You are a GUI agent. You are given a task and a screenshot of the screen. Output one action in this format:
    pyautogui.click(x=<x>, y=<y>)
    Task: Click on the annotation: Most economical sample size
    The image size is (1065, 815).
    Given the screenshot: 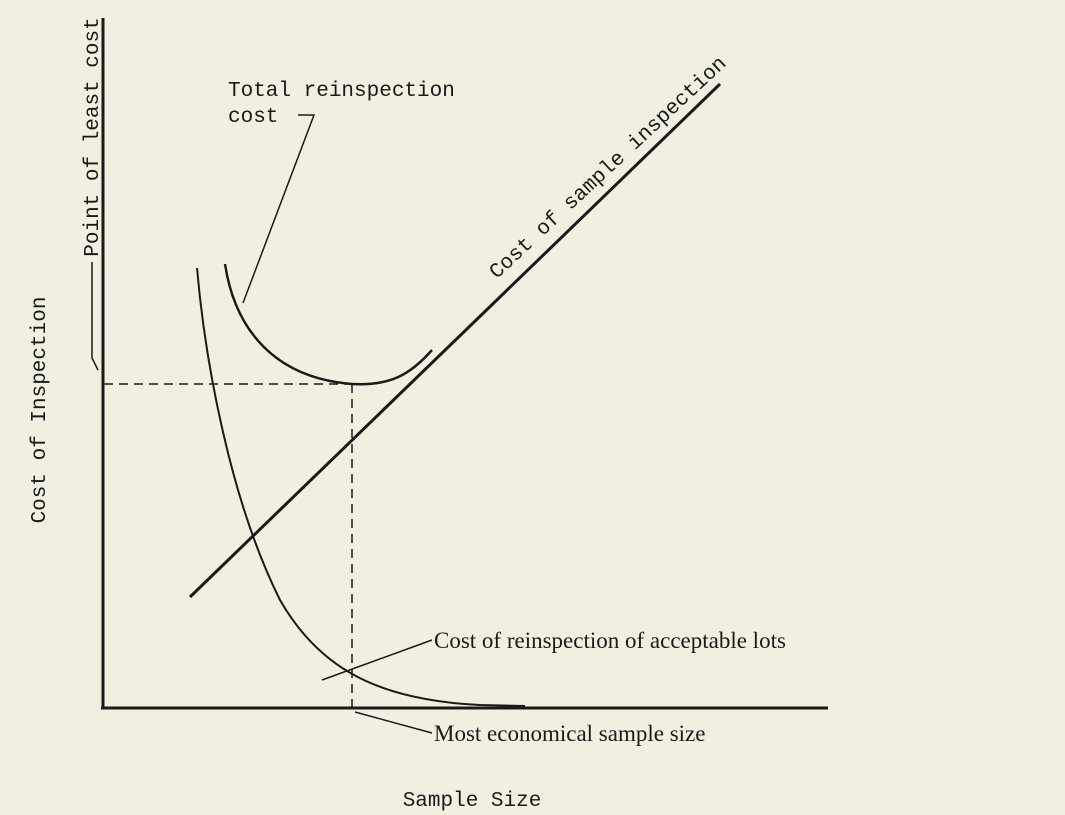 What is the action you would take?
    pyautogui.click(x=569, y=733)
    